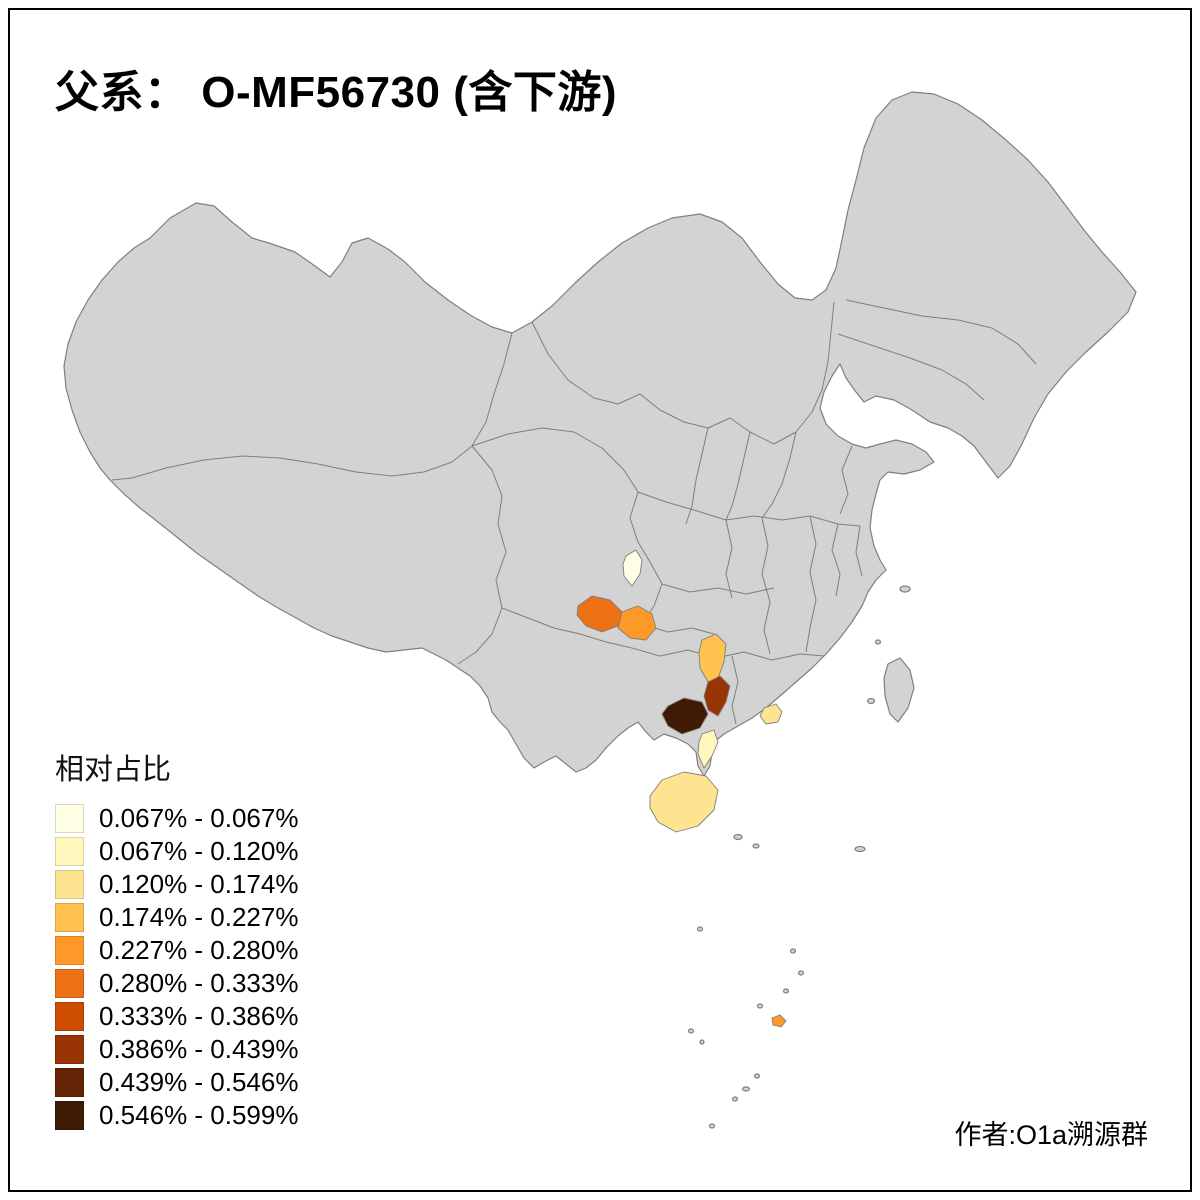 The height and width of the screenshot is (1200, 1200). Describe the element at coordinates (685, 716) in the screenshot. I see `region-guangxi-southwest` at that location.